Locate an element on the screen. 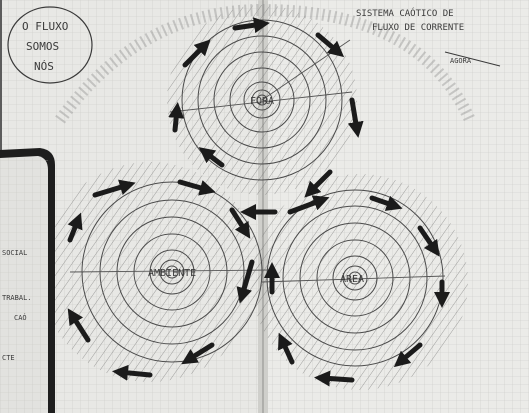 This screenshot has width=529, height=413. second-notebook: SOCIAL TRABAL. CAÓ CTE is located at coordinates (27, 280).